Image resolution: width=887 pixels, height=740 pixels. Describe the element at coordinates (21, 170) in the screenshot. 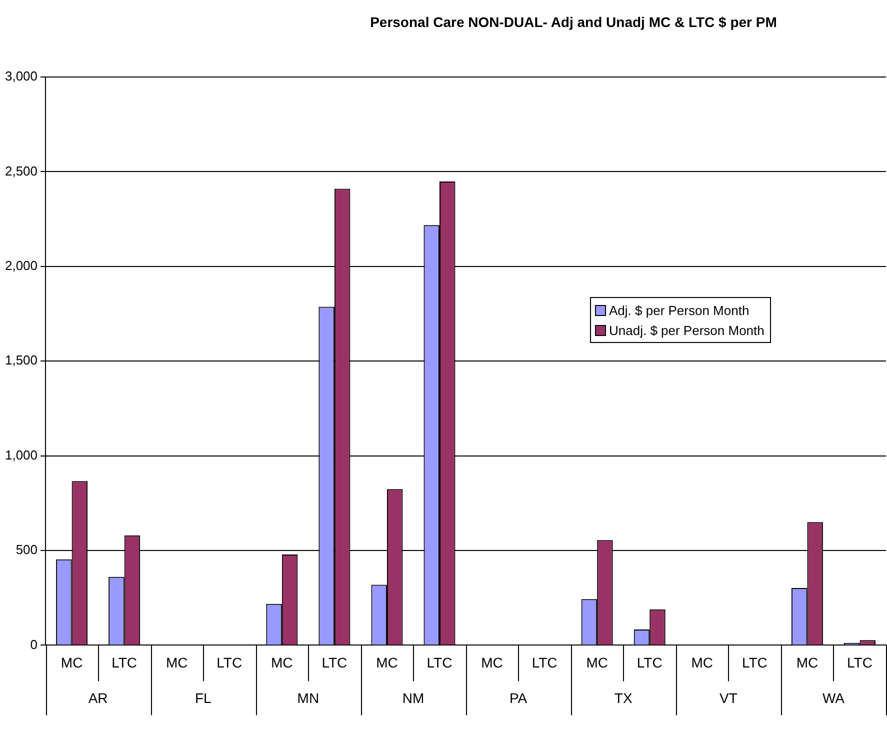

I see `y-tick-label: 2,500` at that location.